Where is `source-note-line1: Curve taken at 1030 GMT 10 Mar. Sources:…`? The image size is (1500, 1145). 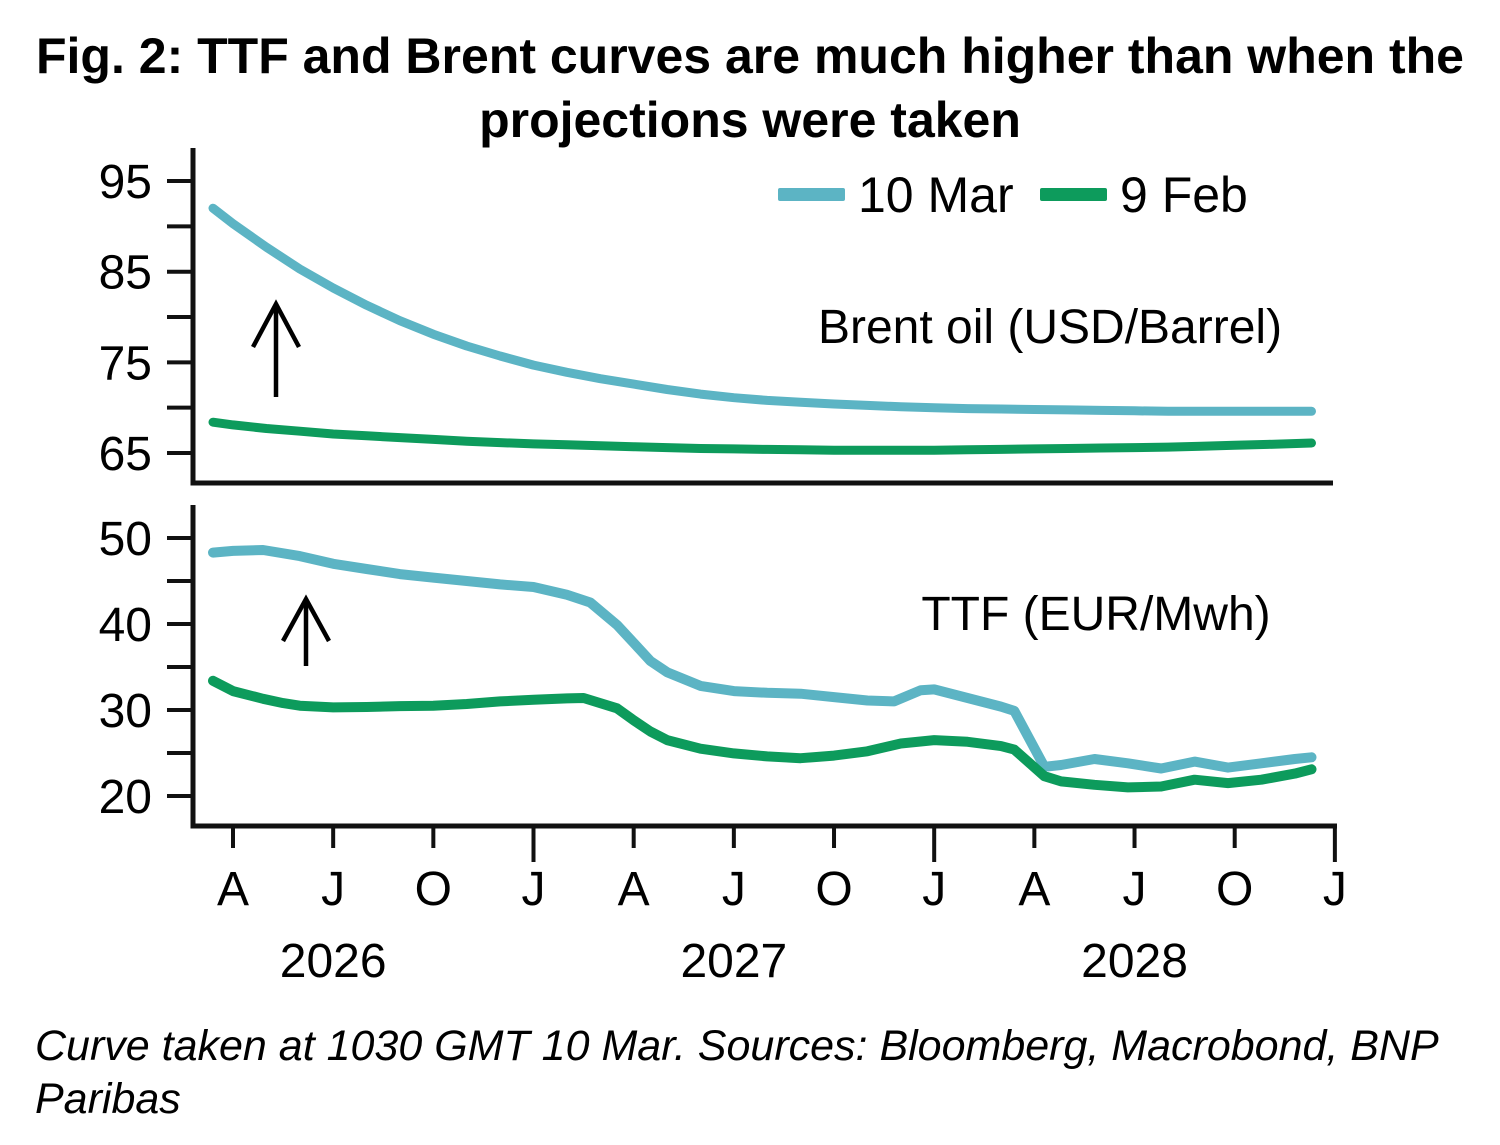
source-note-line1: Curve taken at 1030 GMT 10 Mar. Sources:… is located at coordinates (737, 1046).